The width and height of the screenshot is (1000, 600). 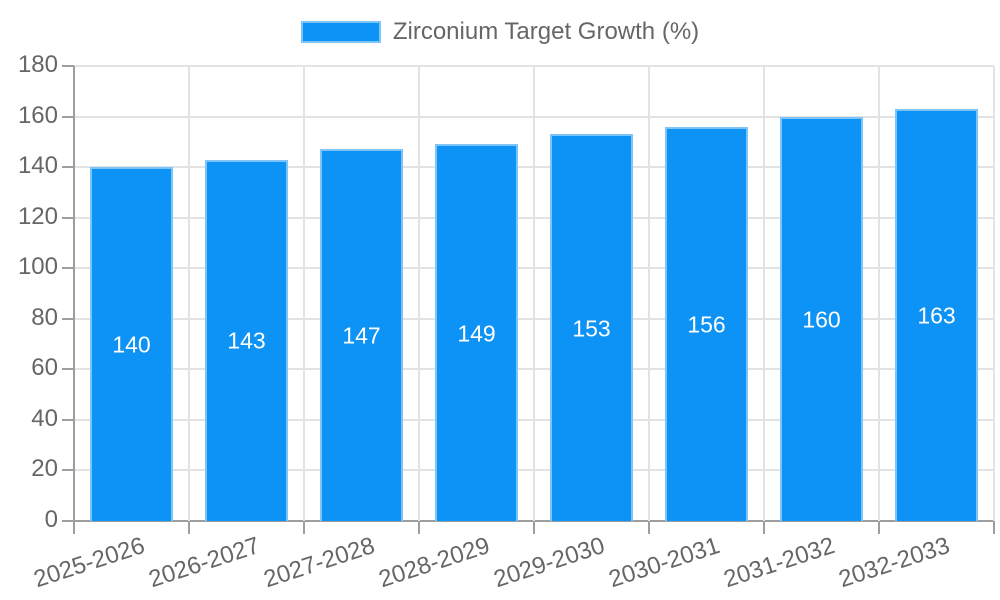 I want to click on y-tick-label: 20, so click(x=44, y=469).